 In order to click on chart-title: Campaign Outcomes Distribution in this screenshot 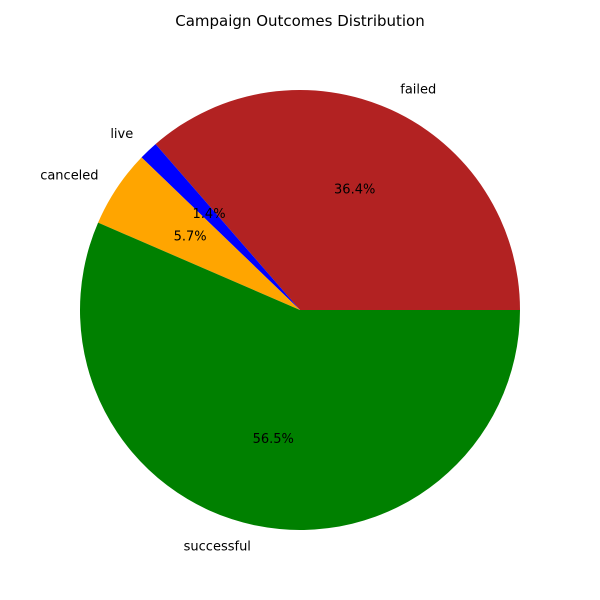, I will do `click(300, 21)`.